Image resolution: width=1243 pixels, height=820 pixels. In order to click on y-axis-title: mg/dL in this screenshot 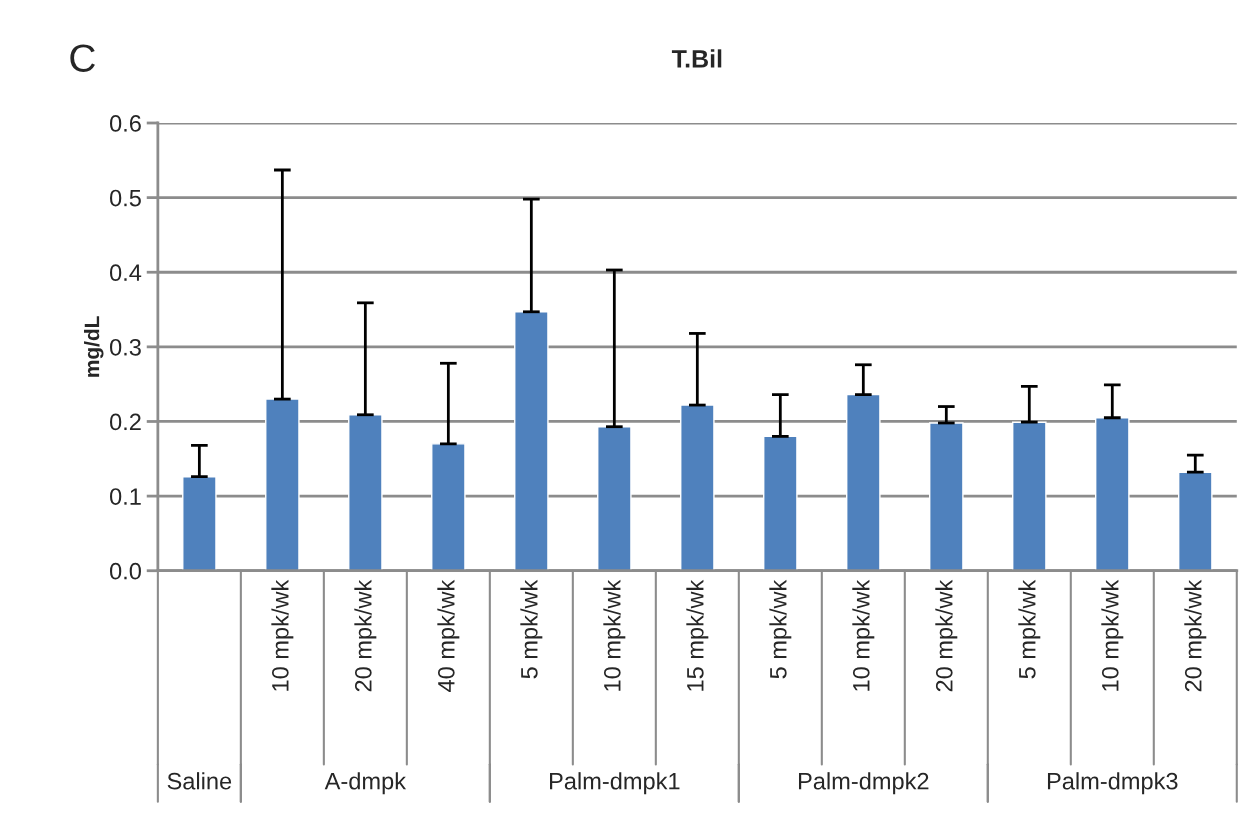, I will do `click(94, 346)`.